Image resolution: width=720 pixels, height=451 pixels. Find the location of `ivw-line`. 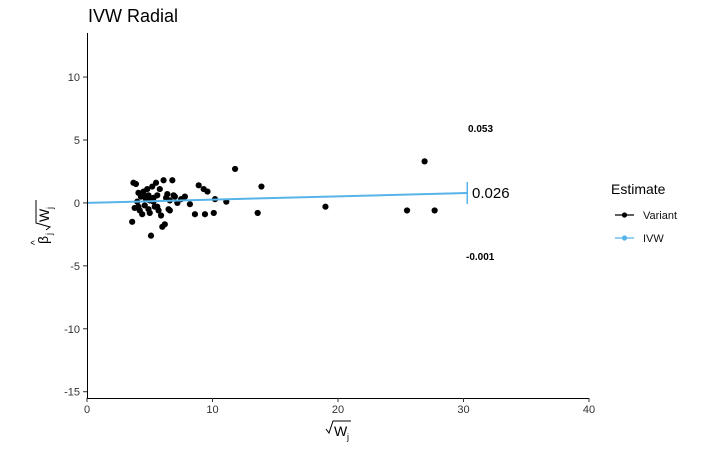

ivw-line is located at coordinates (277, 197).